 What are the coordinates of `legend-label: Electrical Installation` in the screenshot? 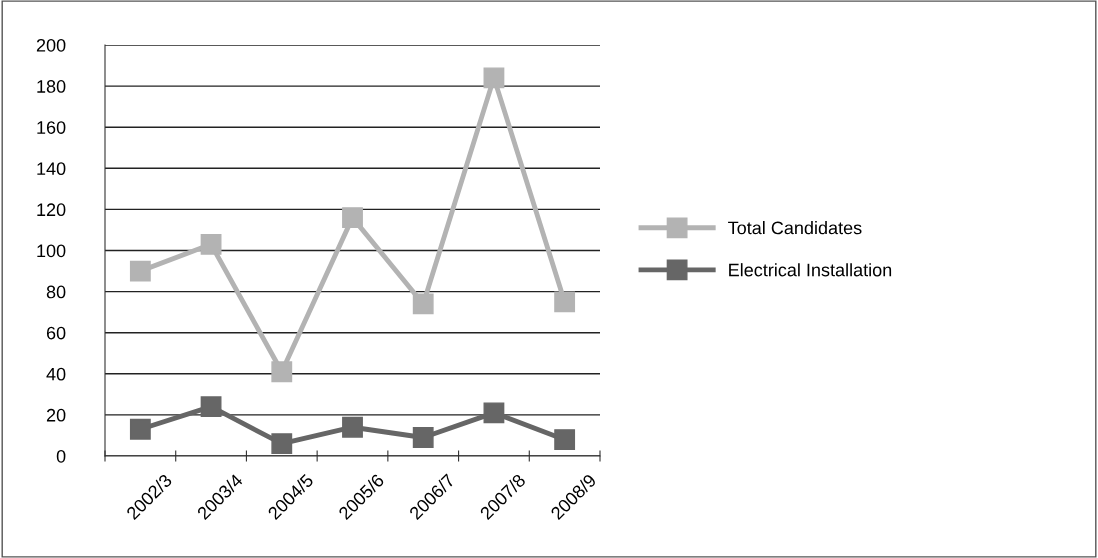 It's located at (810, 270).